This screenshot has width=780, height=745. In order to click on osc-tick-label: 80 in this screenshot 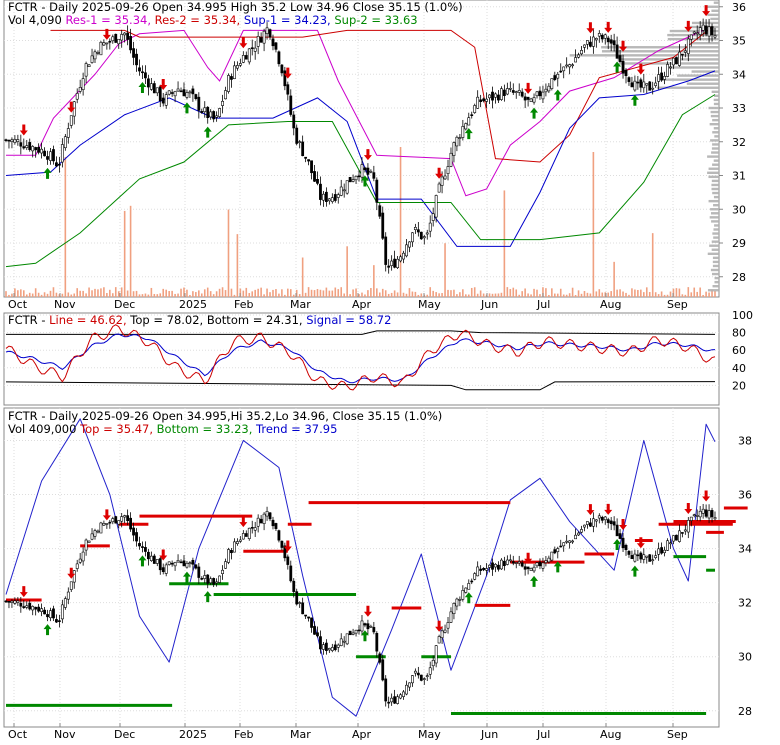, I will do `click(739, 333)`.